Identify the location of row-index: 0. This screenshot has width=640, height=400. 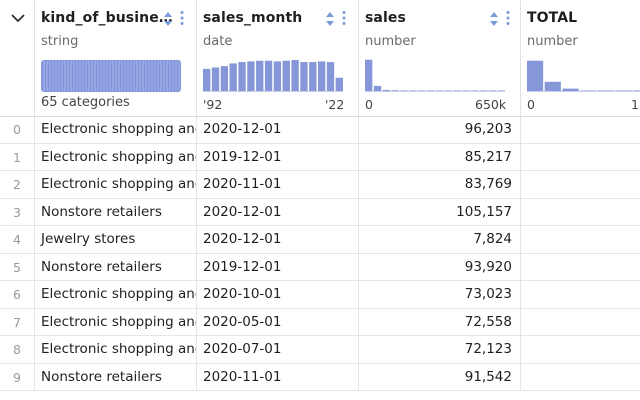
(17, 129).